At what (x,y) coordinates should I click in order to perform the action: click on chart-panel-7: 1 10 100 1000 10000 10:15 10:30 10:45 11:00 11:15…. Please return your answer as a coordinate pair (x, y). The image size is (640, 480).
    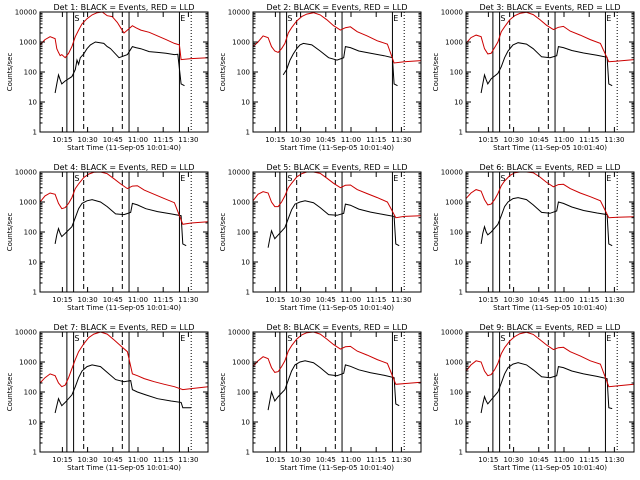
    Looking at the image, I should click on (107, 397).